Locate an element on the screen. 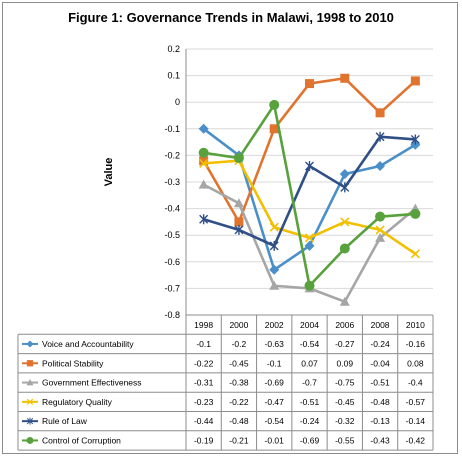 This screenshot has height=458, width=462. x-tick-label: 1998 is located at coordinates (203, 325).